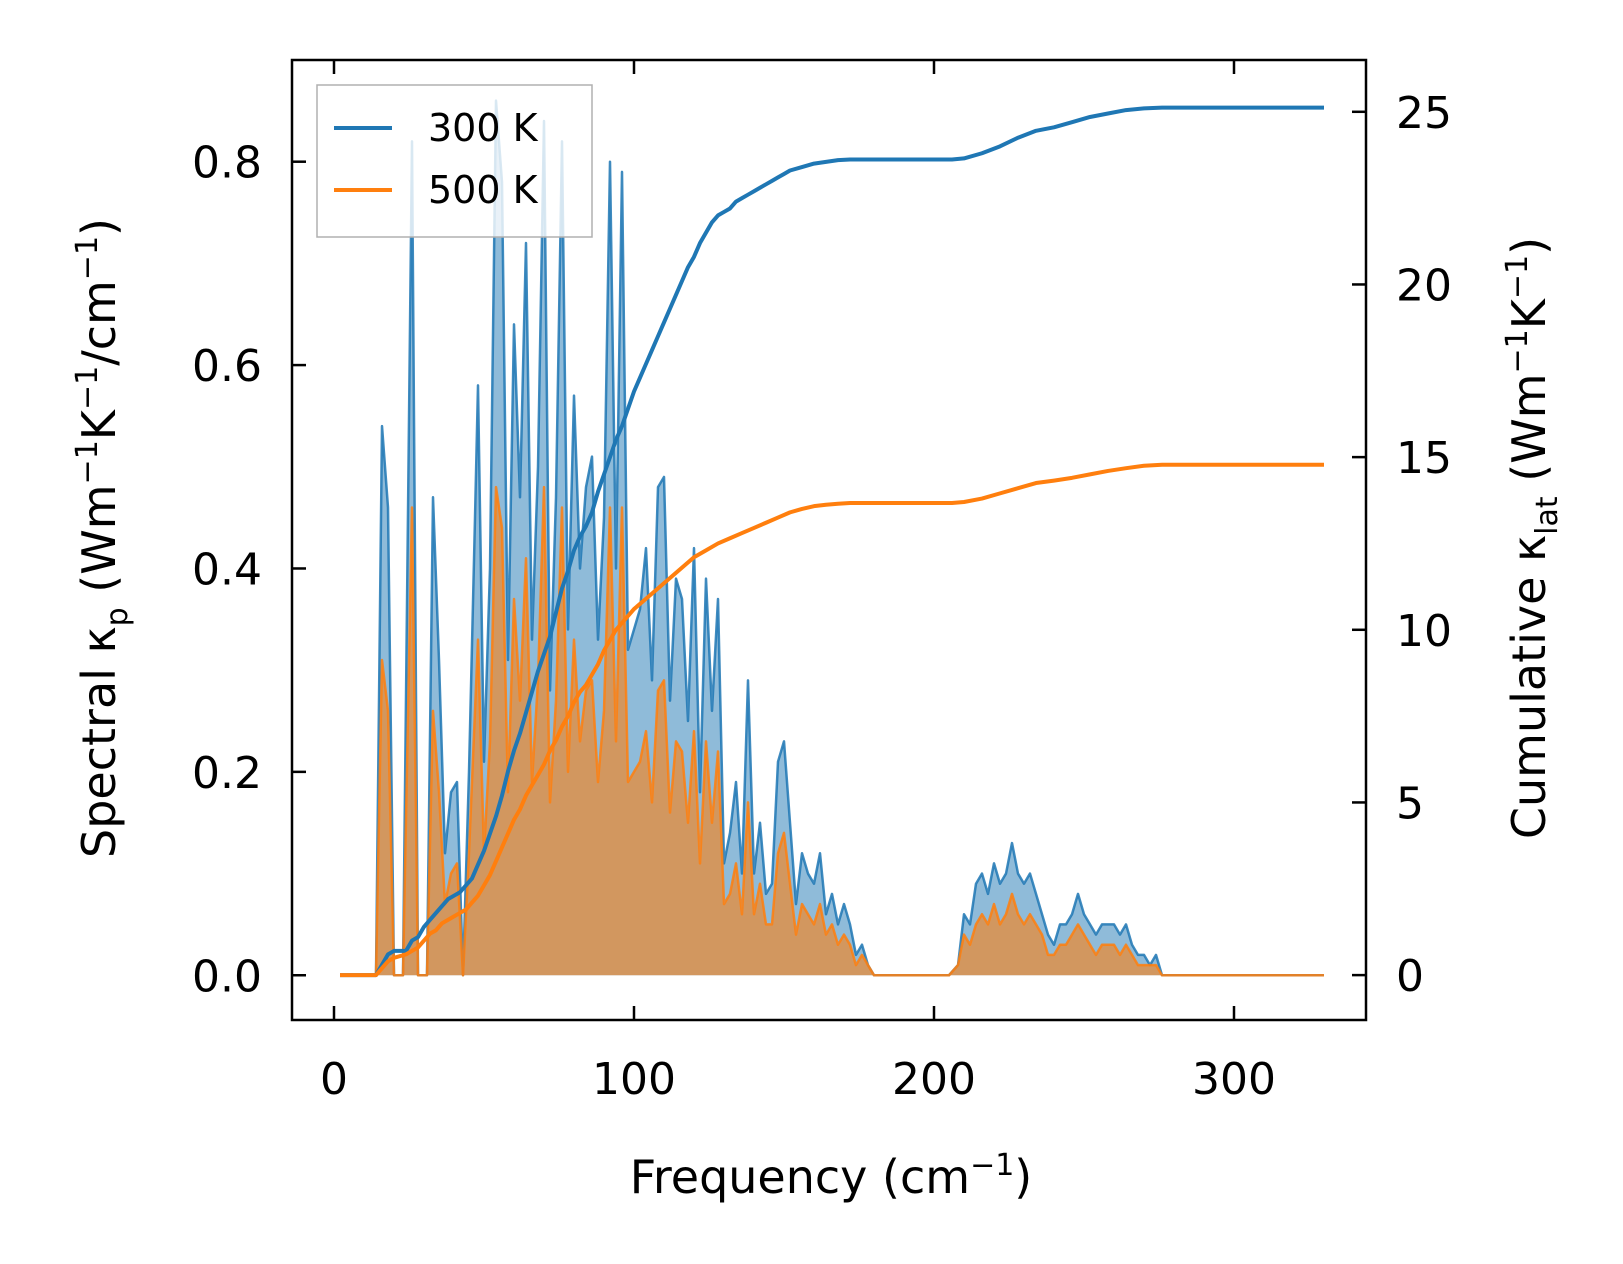 The image size is (1623, 1264). What do you see at coordinates (99, 323) in the screenshot?
I see `y-left-label-mid3: /cm` at bounding box center [99, 323].